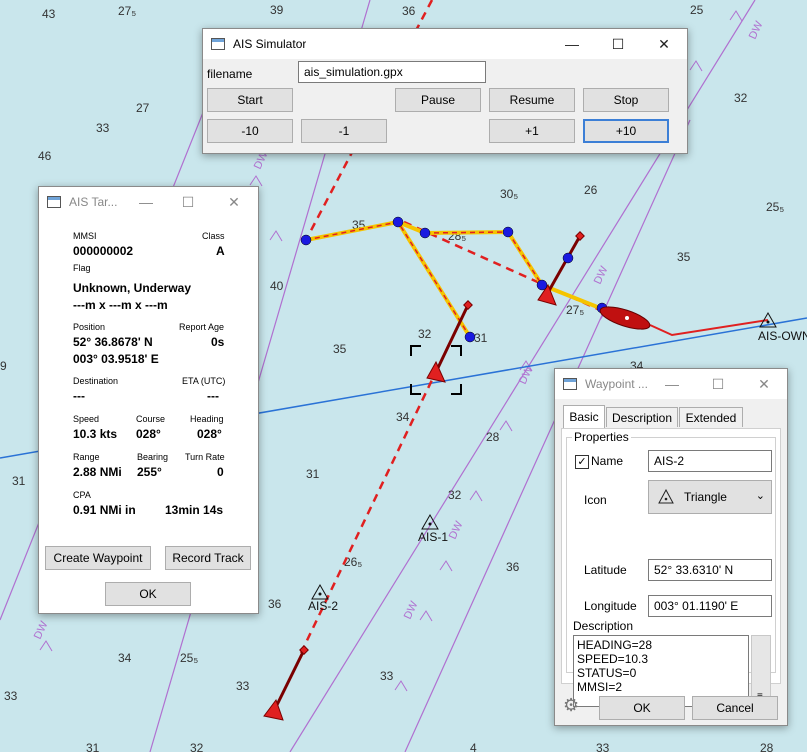 The height and width of the screenshot is (752, 807). What do you see at coordinates (595, 500) in the screenshot?
I see `icon-label: Icon` at bounding box center [595, 500].